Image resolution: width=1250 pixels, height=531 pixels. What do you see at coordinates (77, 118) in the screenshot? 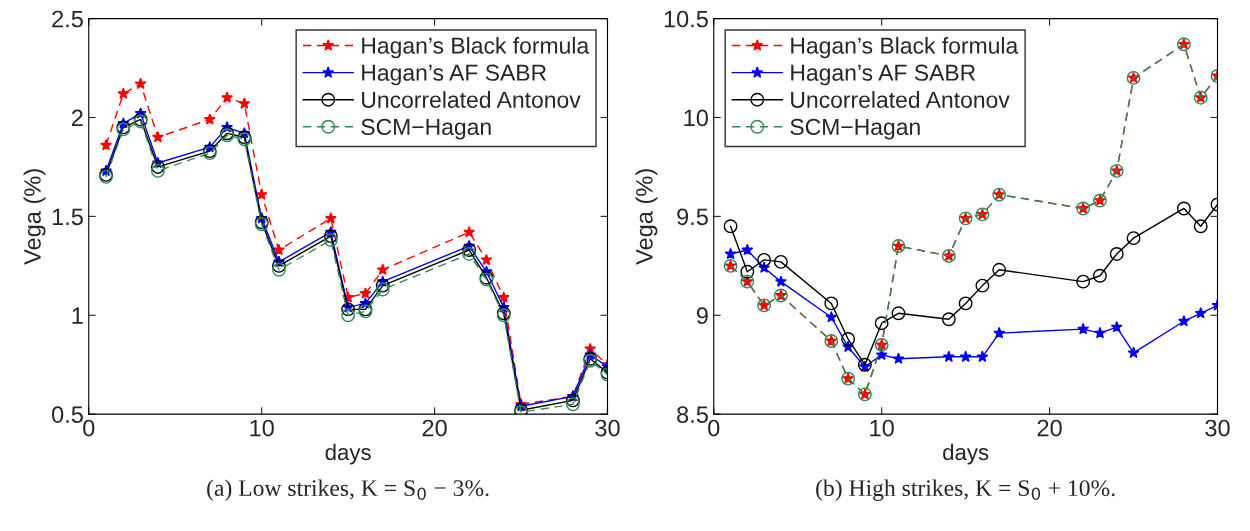
I see `y-tick-label: 2` at bounding box center [77, 118].